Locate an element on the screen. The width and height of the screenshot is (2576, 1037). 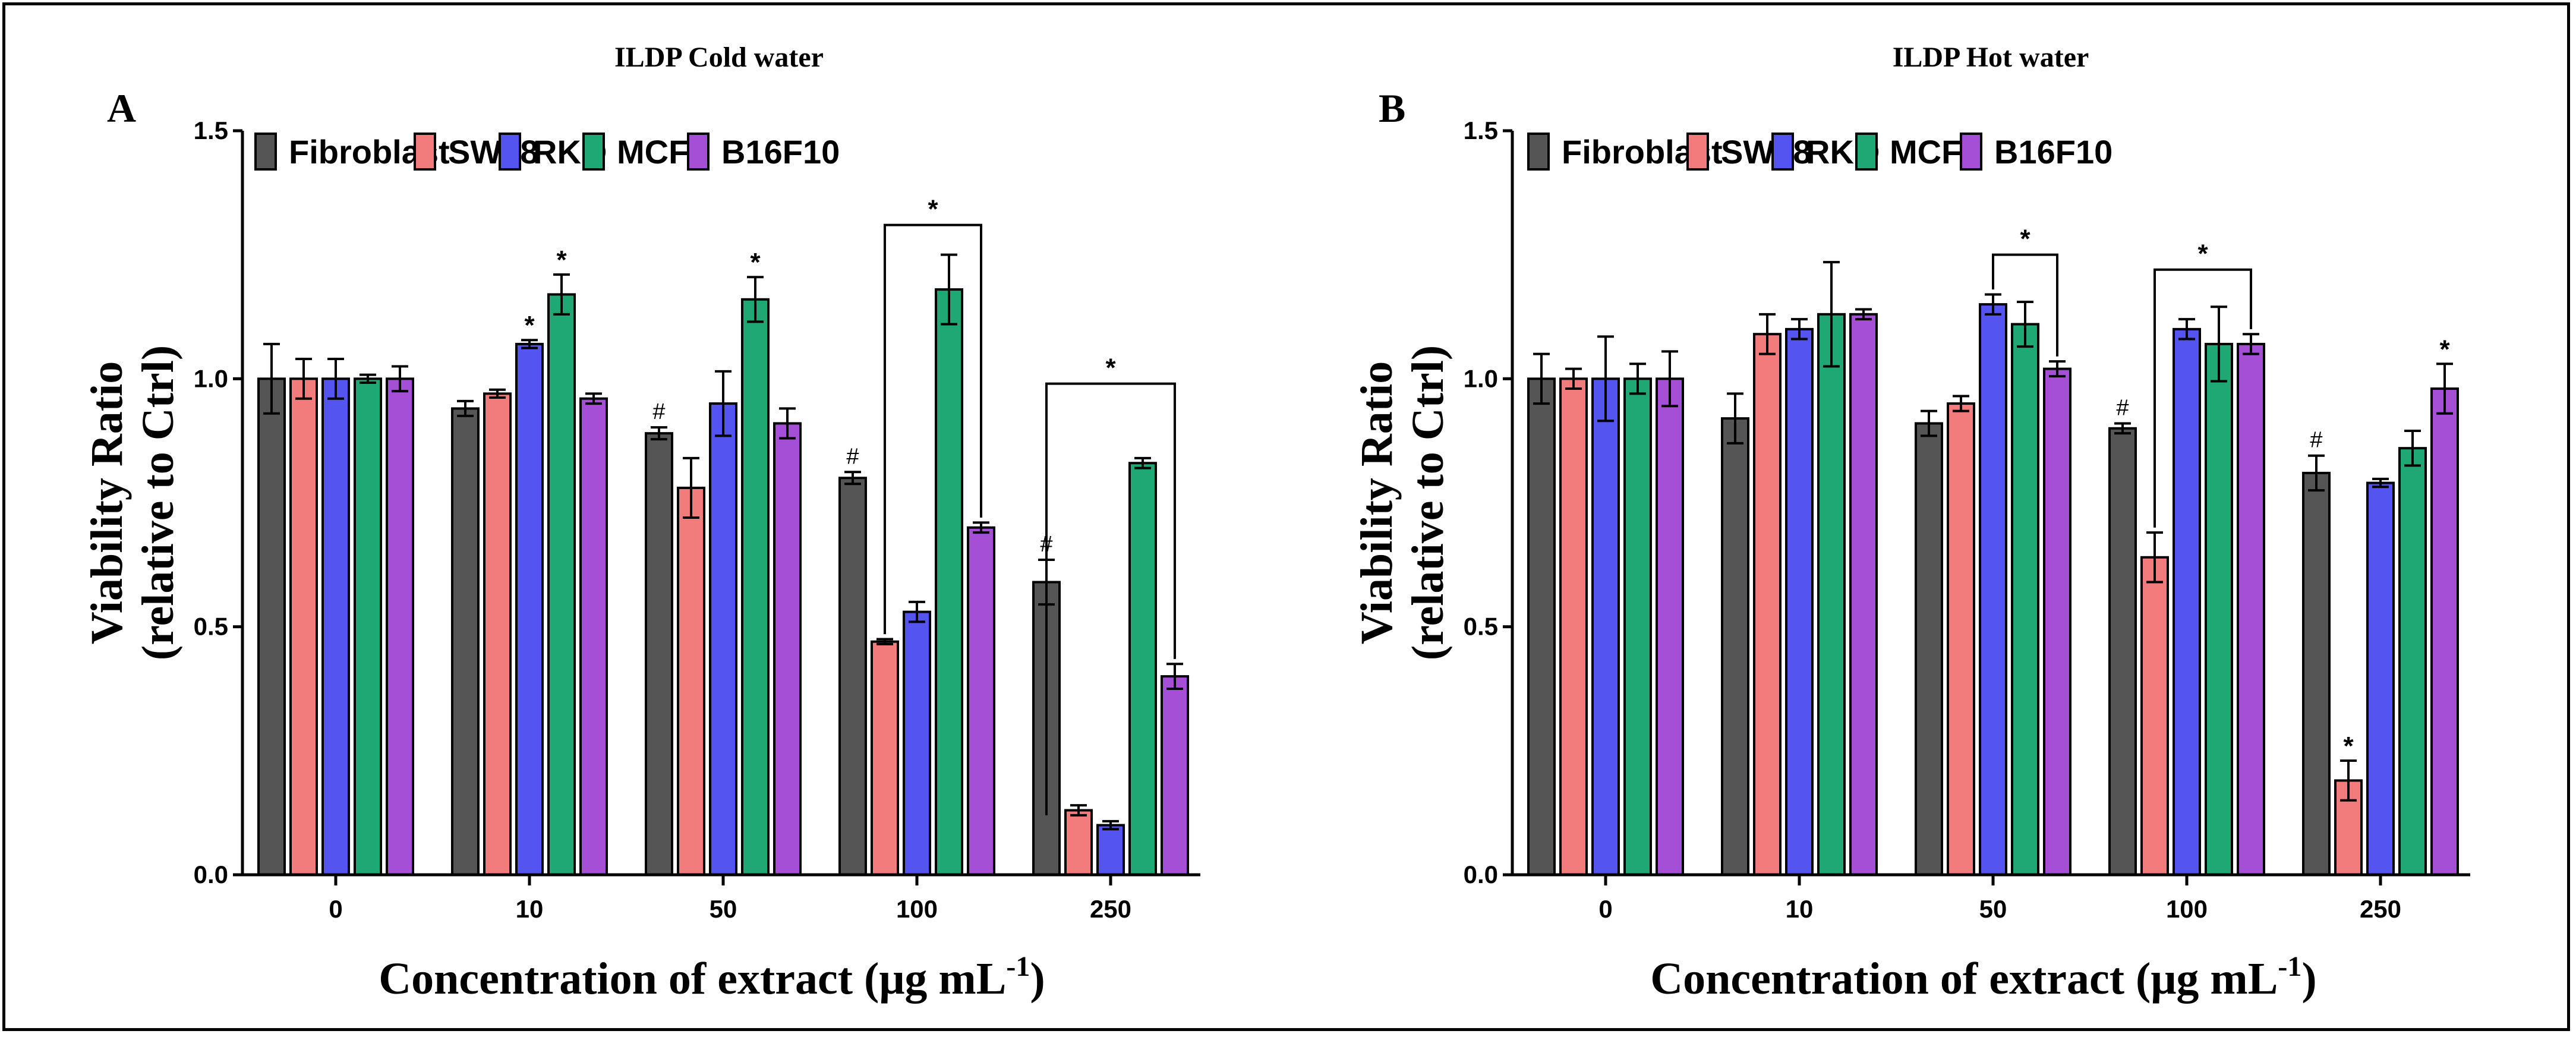
y-tick-label: 1.5 is located at coordinates (211, 130).